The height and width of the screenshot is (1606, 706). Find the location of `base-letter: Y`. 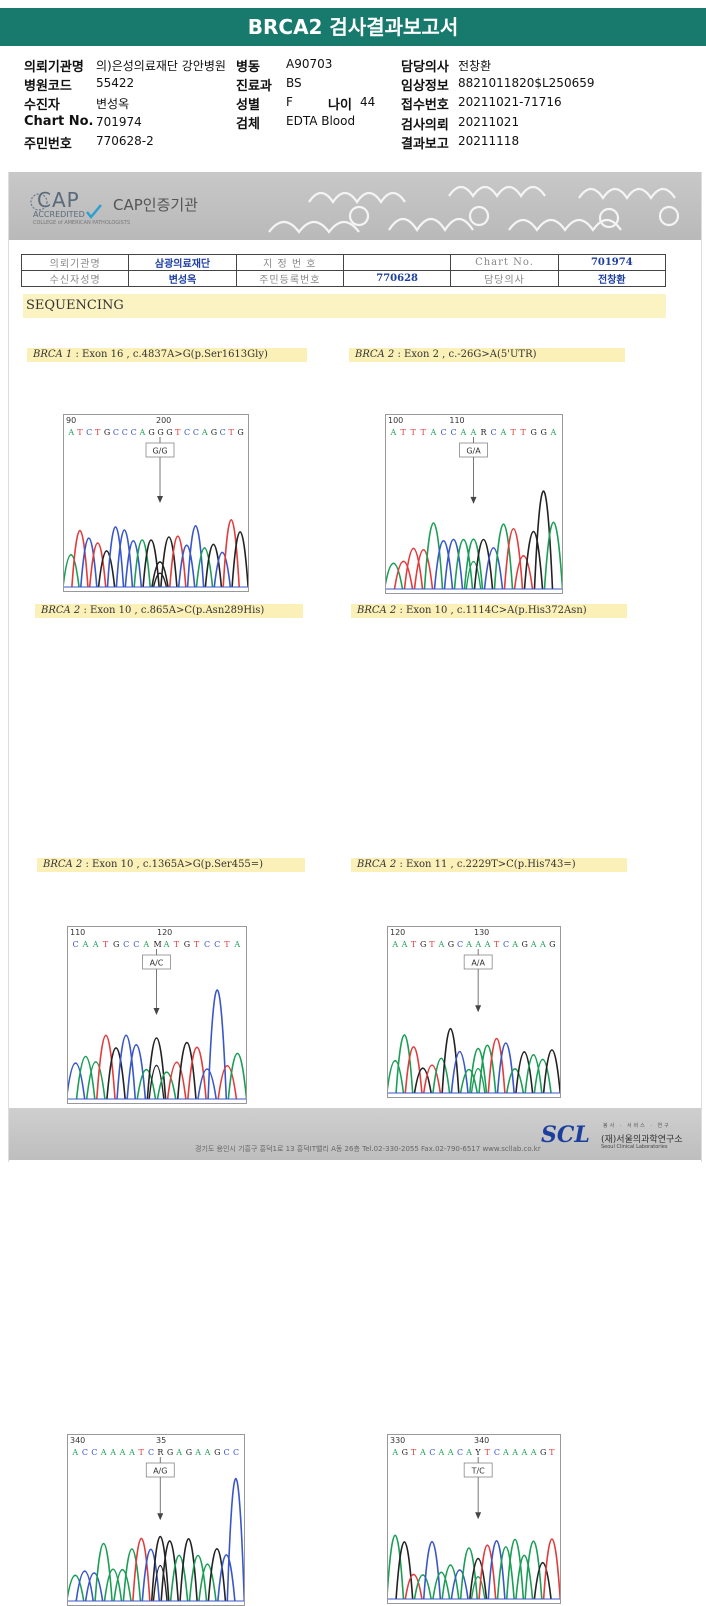

base-letter: Y is located at coordinates (477, 1452).